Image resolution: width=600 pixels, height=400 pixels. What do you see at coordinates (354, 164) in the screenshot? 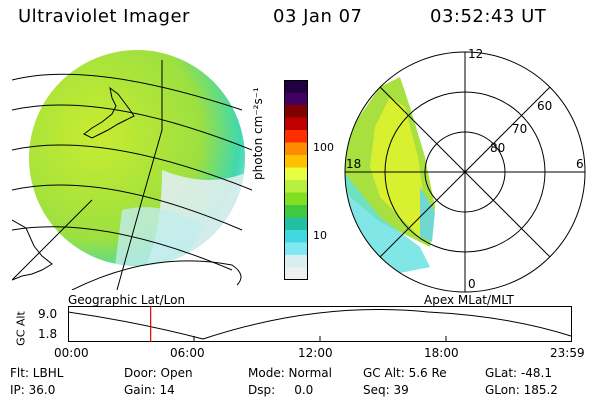
I see `mlt-label-18: 18` at bounding box center [354, 164].